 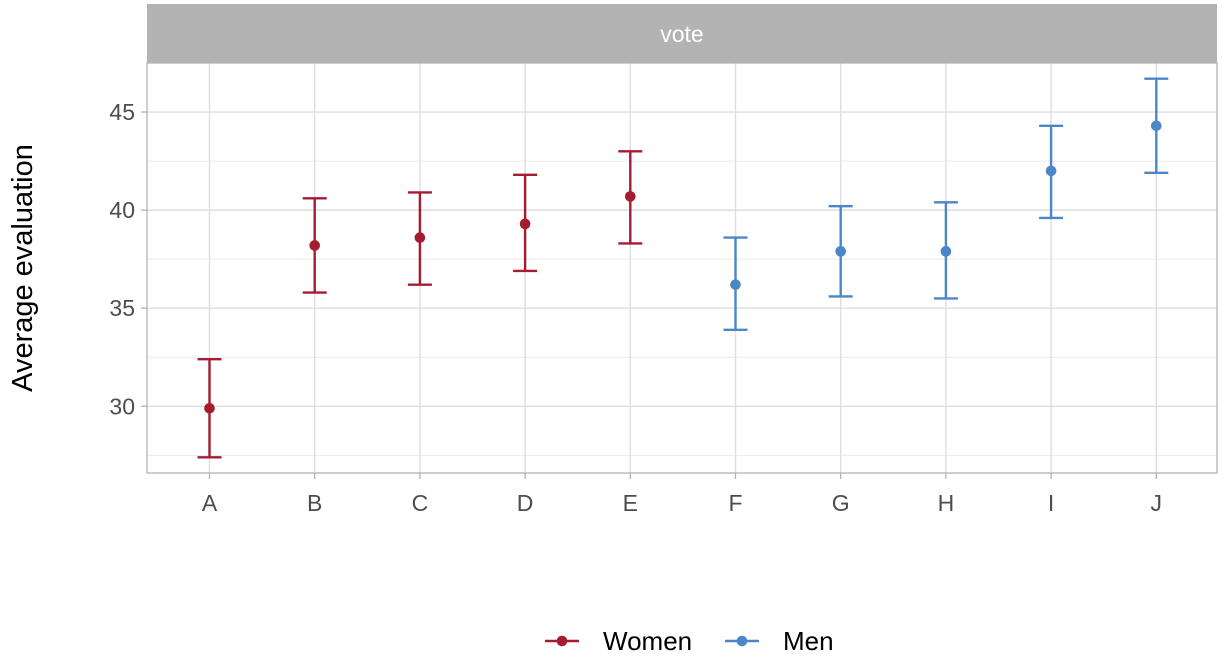 I want to click on x-tick-label: A, so click(x=210, y=503).